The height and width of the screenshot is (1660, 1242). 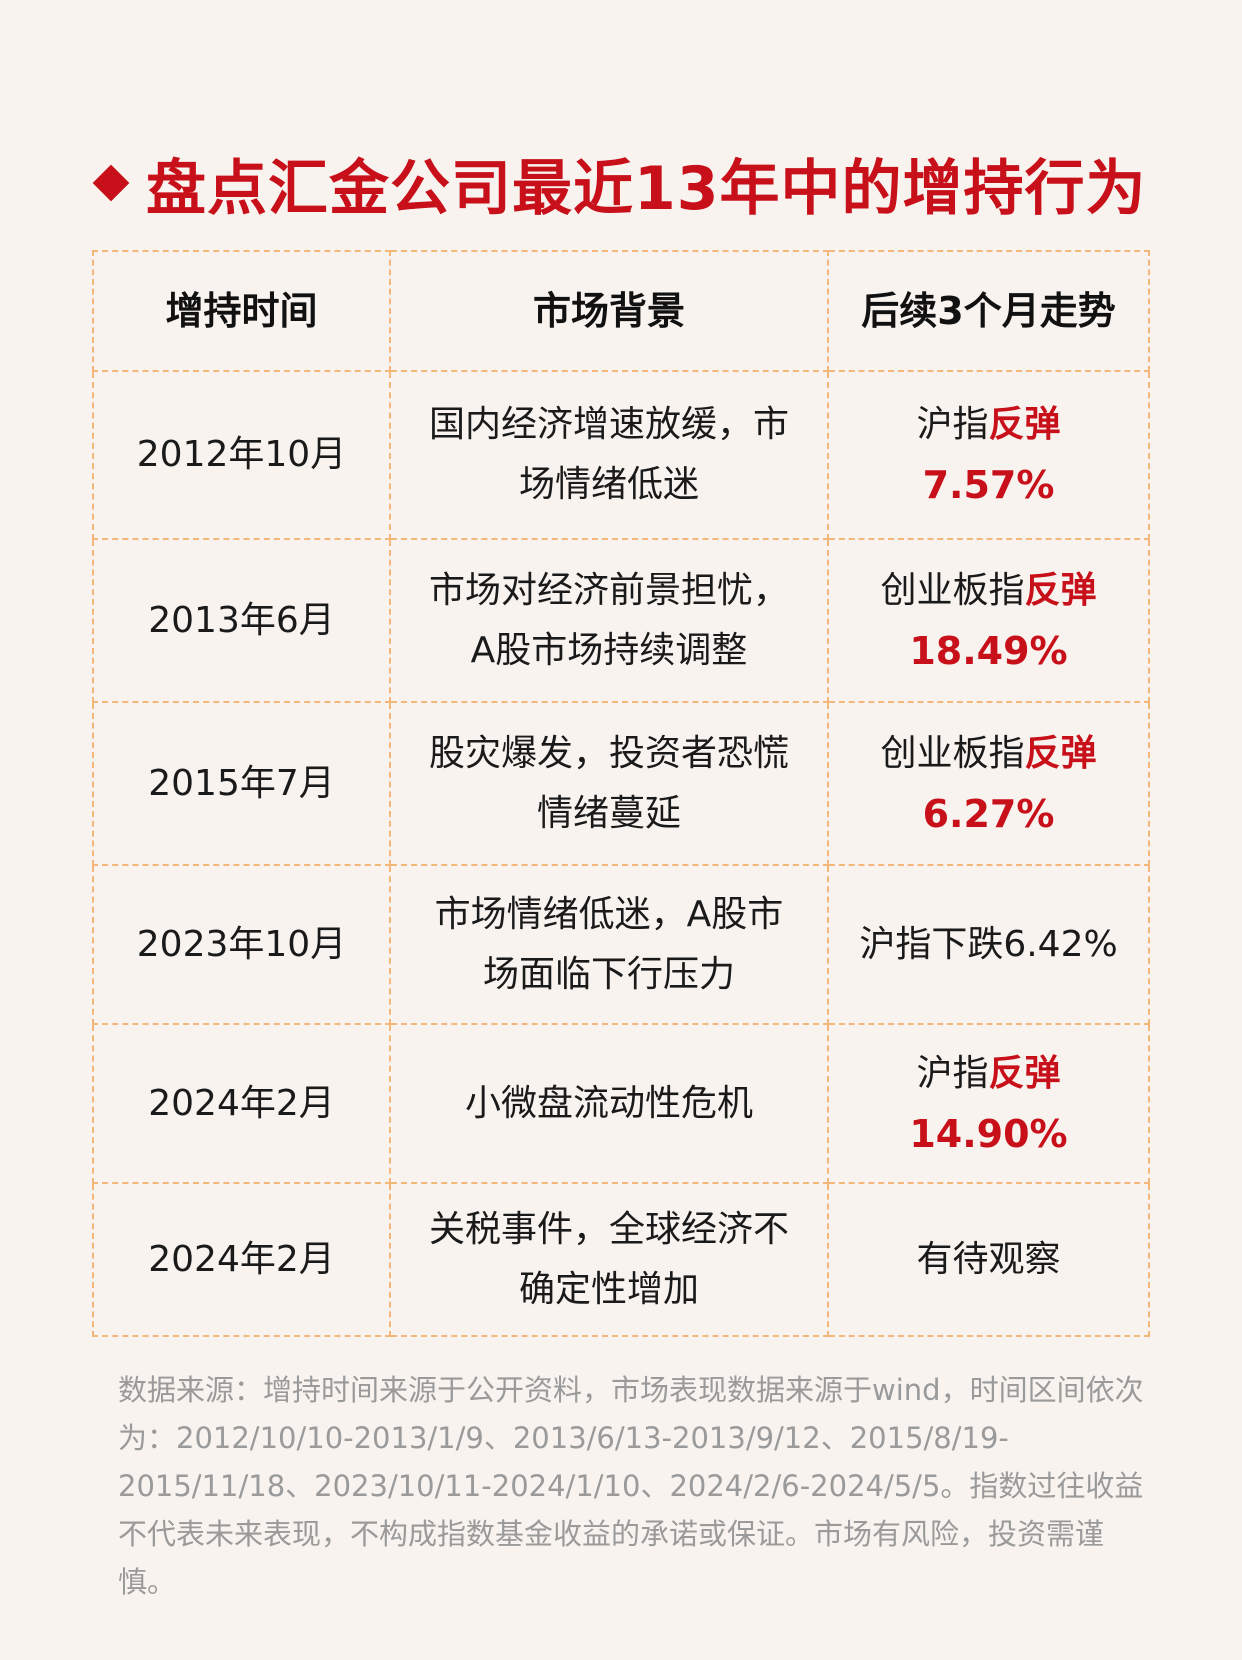 I want to click on background-line: 确定性增加, so click(x=608, y=1289).